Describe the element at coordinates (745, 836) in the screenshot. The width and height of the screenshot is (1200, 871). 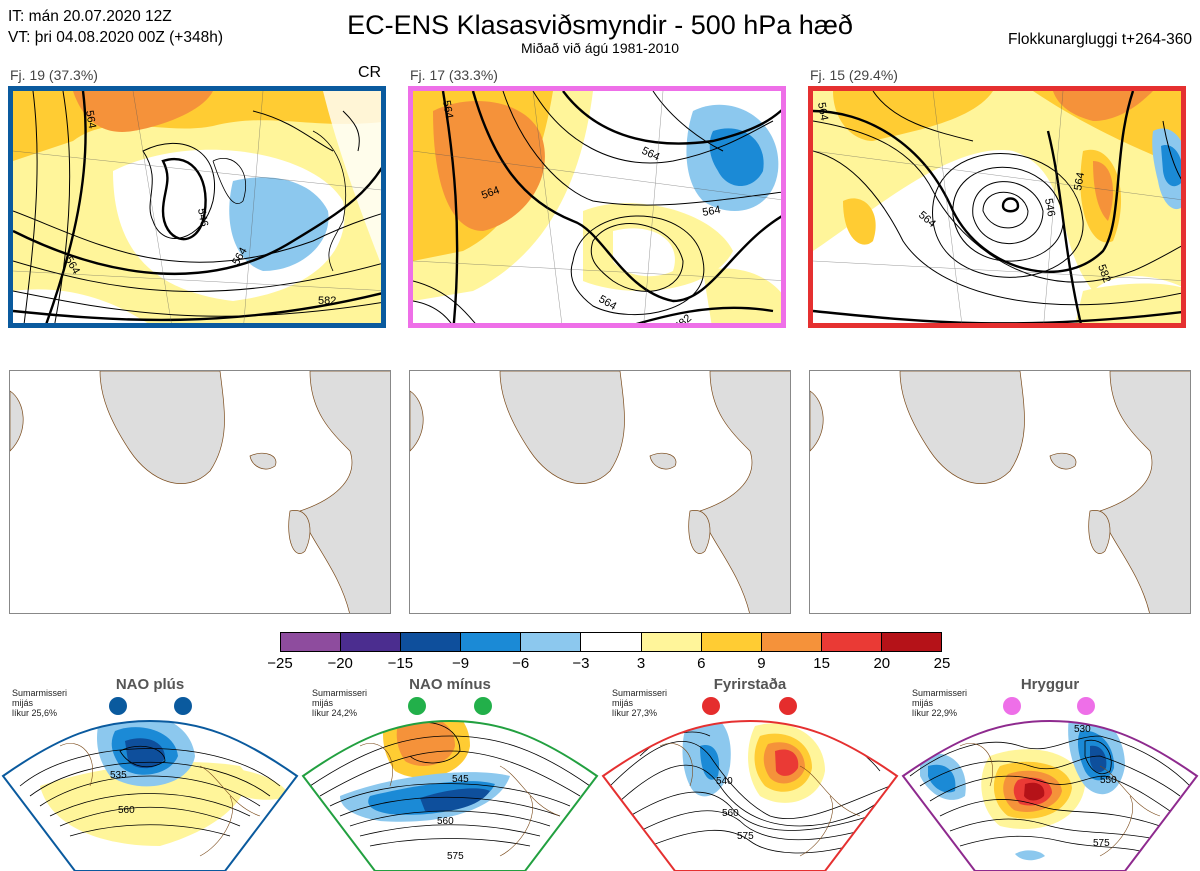
I see `blocking-contour-3: 575` at that location.